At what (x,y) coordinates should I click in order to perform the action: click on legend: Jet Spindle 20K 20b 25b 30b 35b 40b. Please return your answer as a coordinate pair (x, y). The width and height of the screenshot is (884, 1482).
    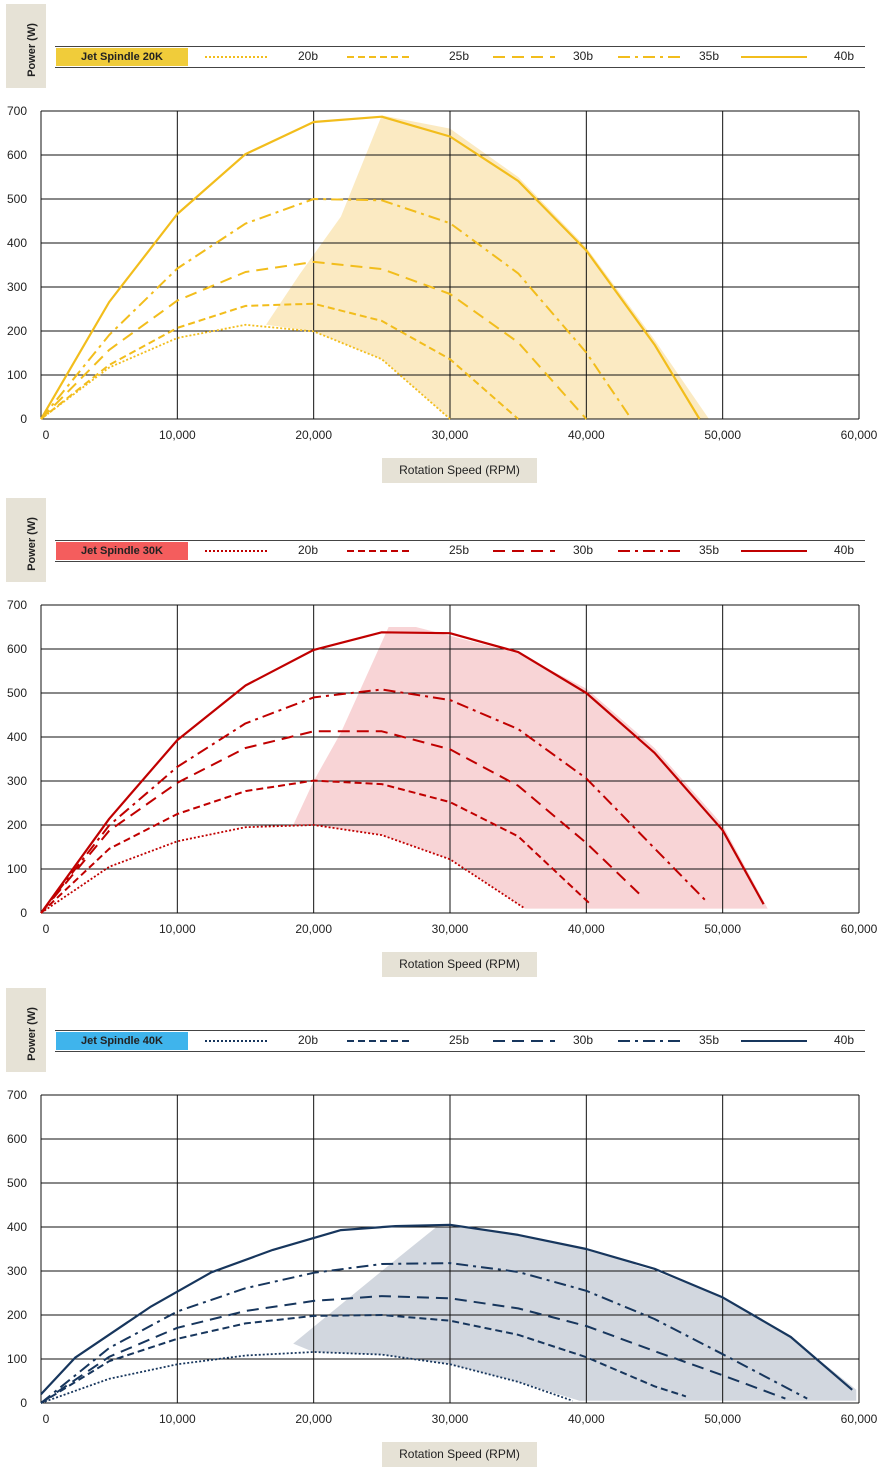
    Looking at the image, I should click on (460, 57).